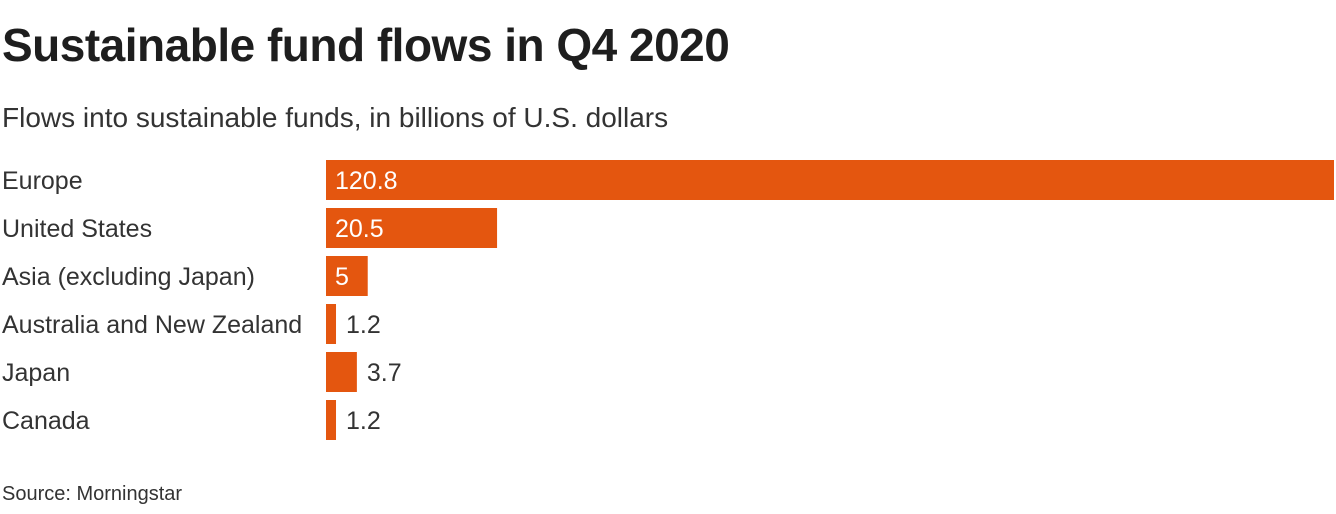  What do you see at coordinates (366, 45) in the screenshot?
I see `chart-title: Sustainable fund flows in Q4 2020` at bounding box center [366, 45].